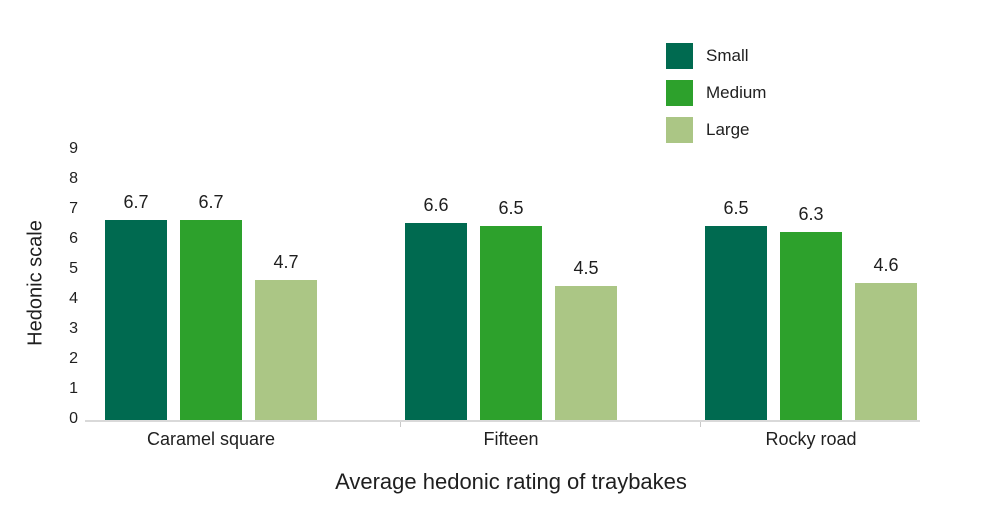 Image resolution: width=995 pixels, height=506 pixels. What do you see at coordinates (502, 421) in the screenshot?
I see `x-axis-line` at bounding box center [502, 421].